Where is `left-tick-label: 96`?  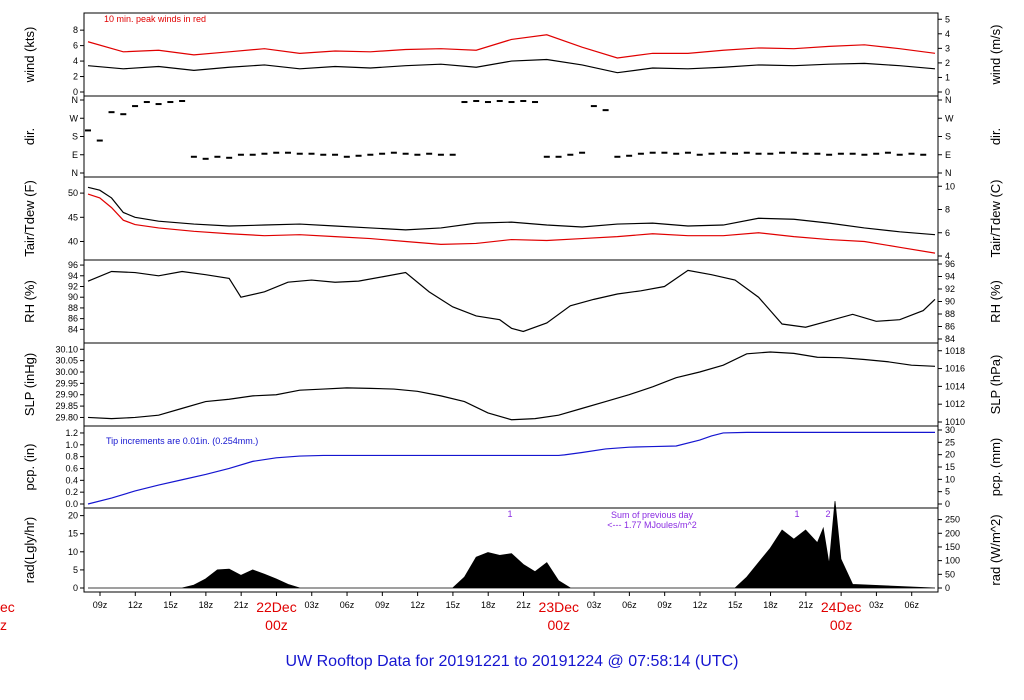
left-tick-label: 96 is located at coordinates (73, 265).